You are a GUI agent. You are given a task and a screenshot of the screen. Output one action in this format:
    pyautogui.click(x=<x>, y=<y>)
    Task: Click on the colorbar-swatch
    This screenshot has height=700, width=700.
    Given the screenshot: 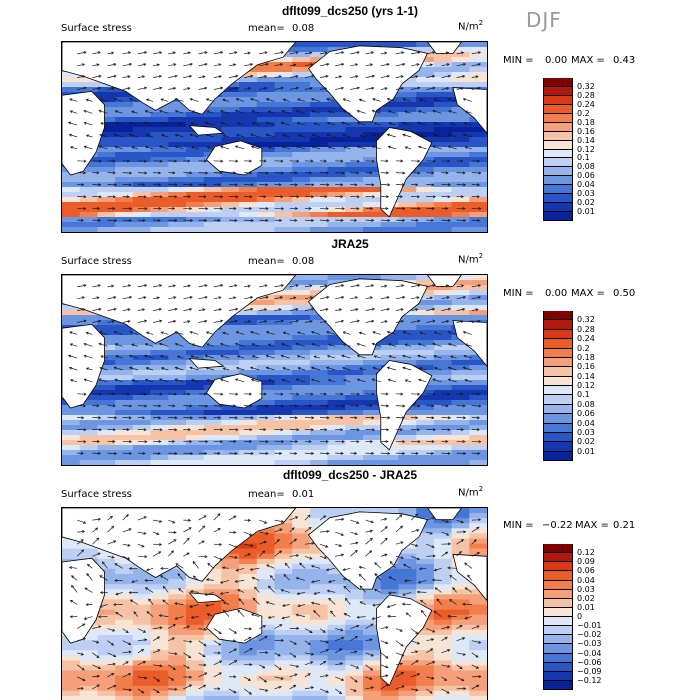 What is the action you would take?
    pyautogui.click(x=558, y=163)
    